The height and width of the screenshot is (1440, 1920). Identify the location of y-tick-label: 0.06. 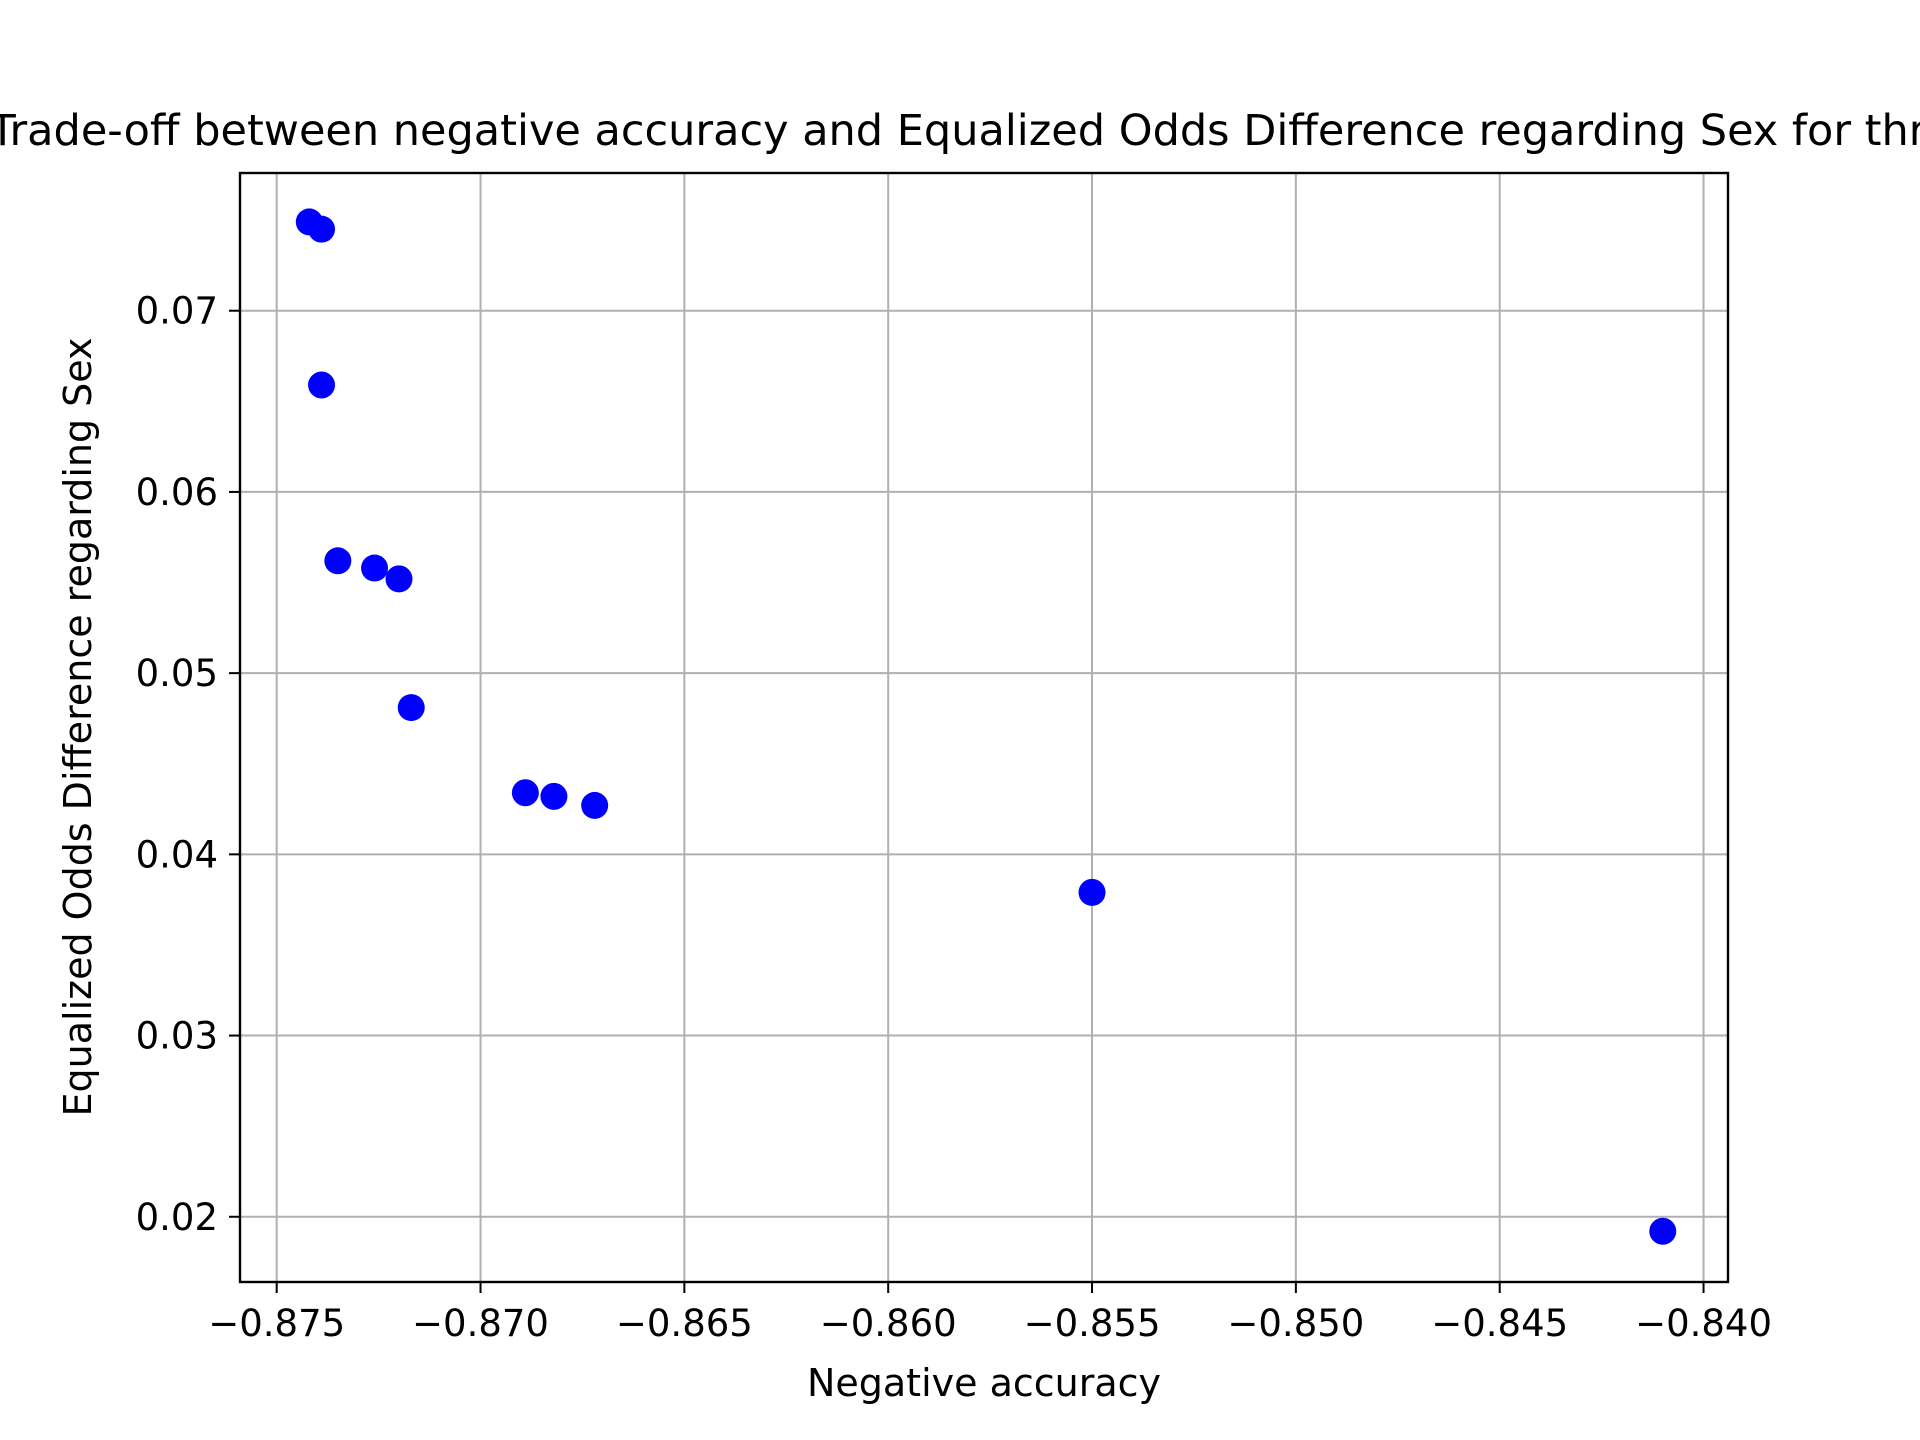
(177, 492).